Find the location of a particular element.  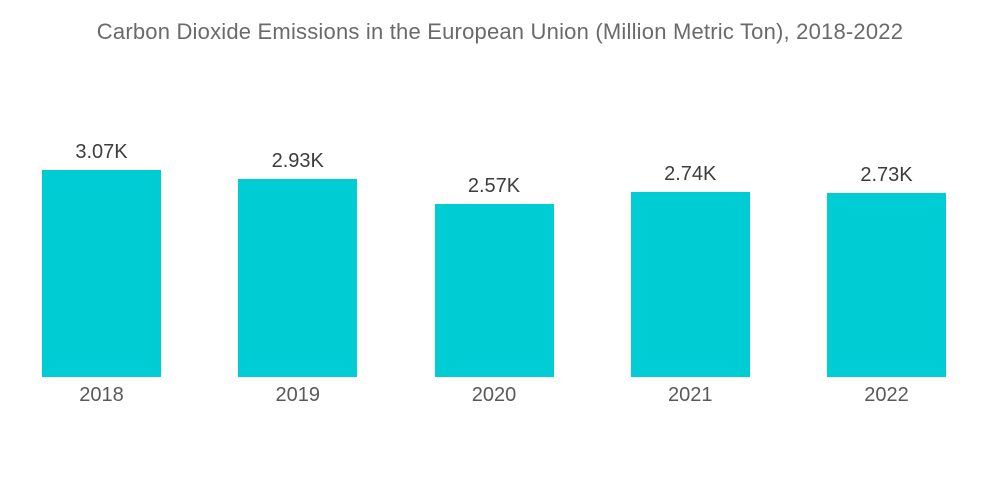

bar-value-label-2021: 2.74K is located at coordinates (690, 174).